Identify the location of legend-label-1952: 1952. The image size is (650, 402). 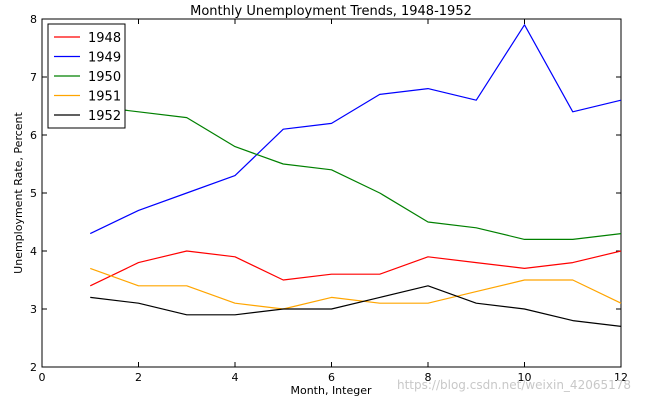
(104, 116).